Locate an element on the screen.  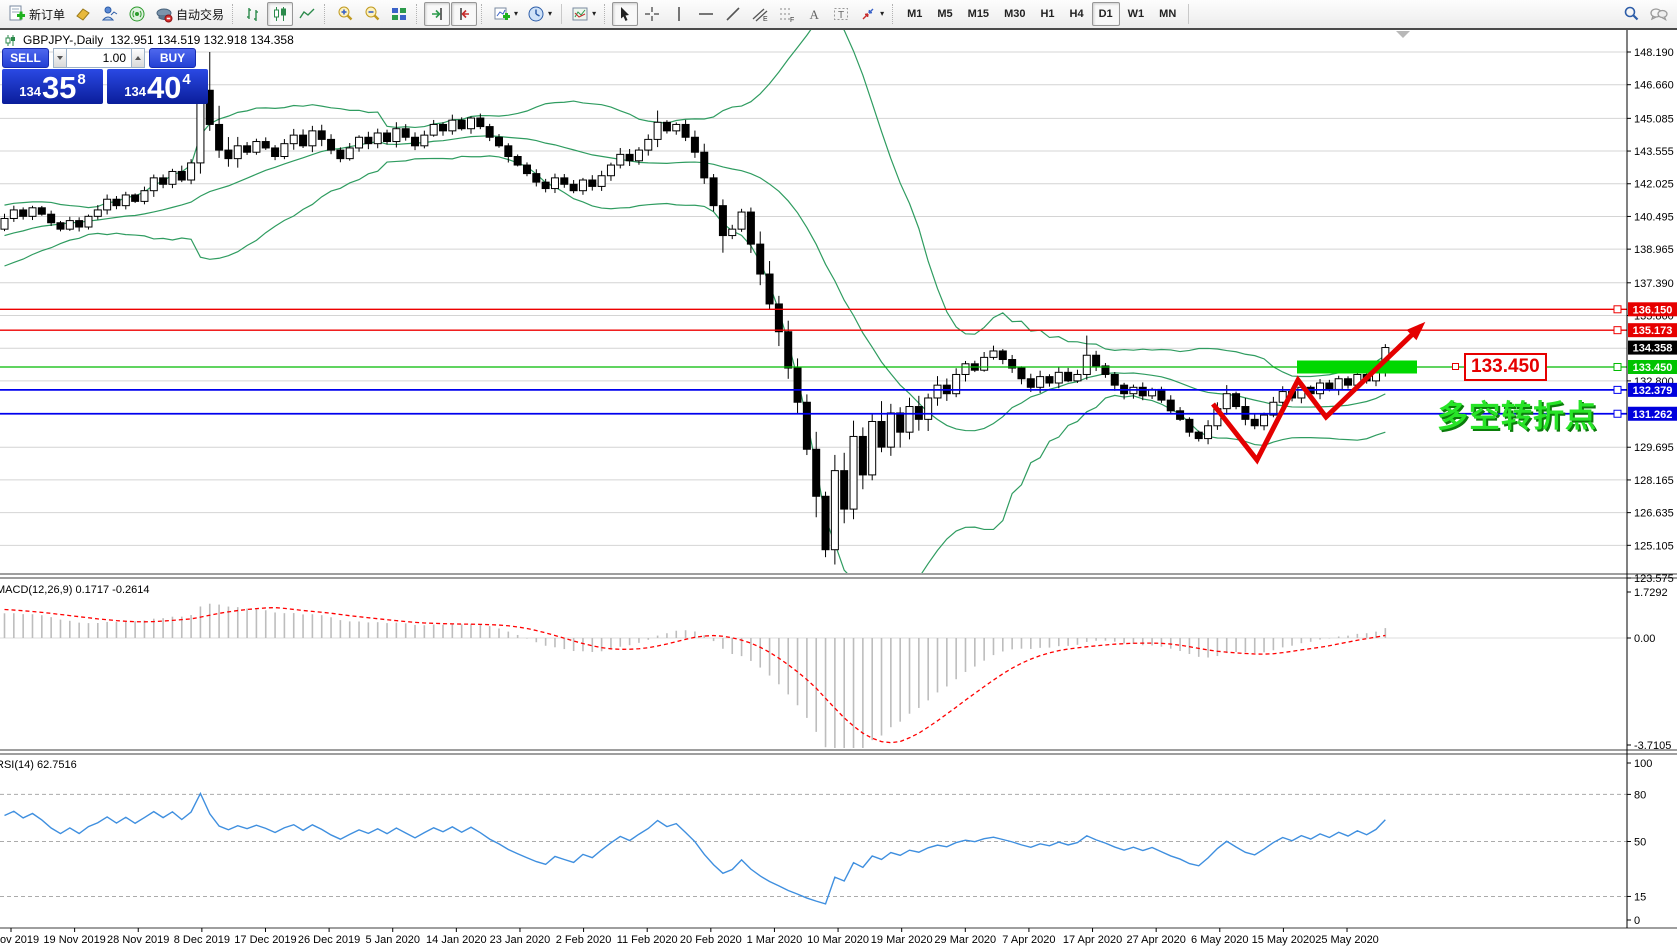
timeframe-d1-button: D1 is located at coordinates (1105, 14).